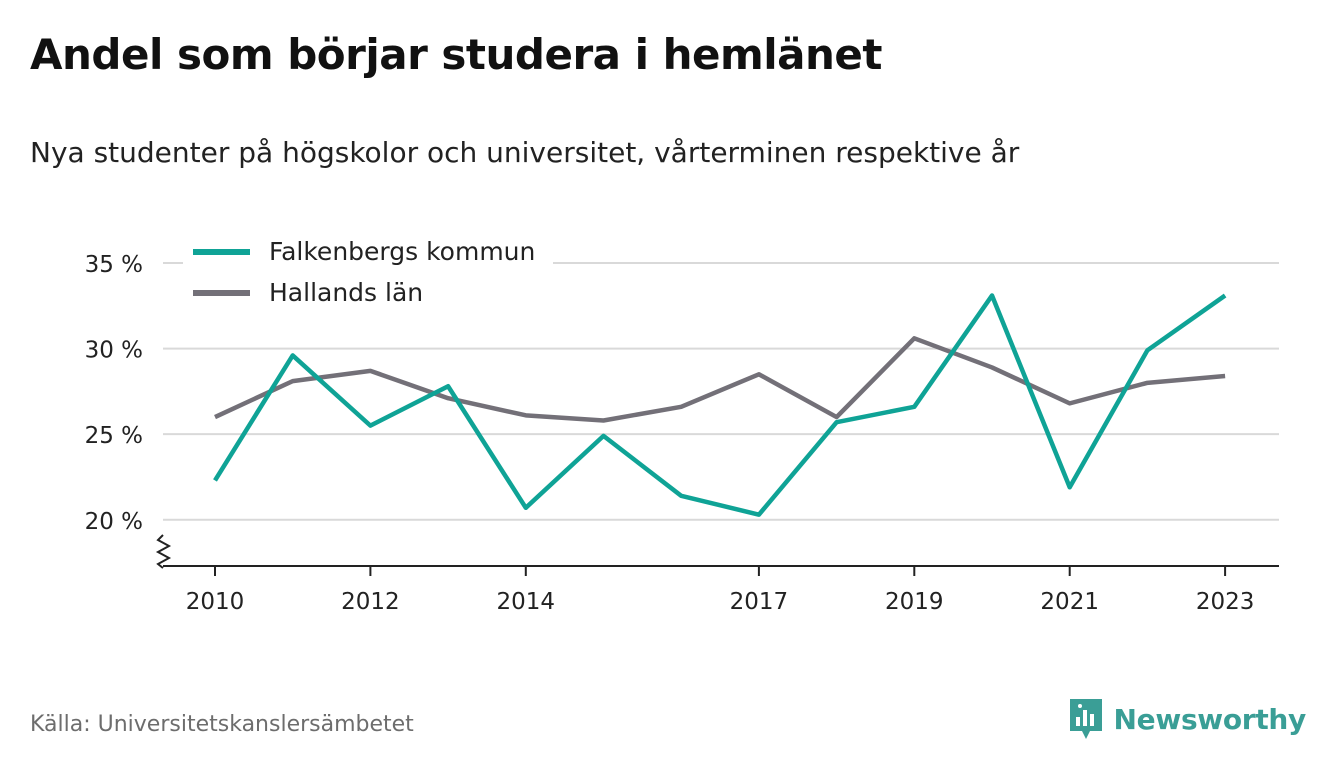  Describe the element at coordinates (163, 551) in the screenshot. I see `axis-break-icon` at that location.